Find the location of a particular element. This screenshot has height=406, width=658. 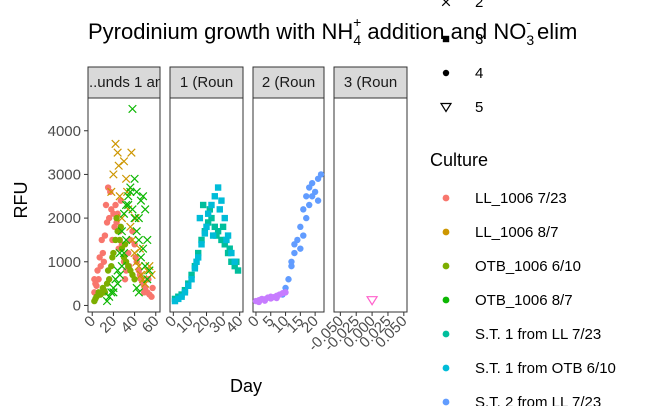

y-tick-label: 1000 is located at coordinates (64, 262).